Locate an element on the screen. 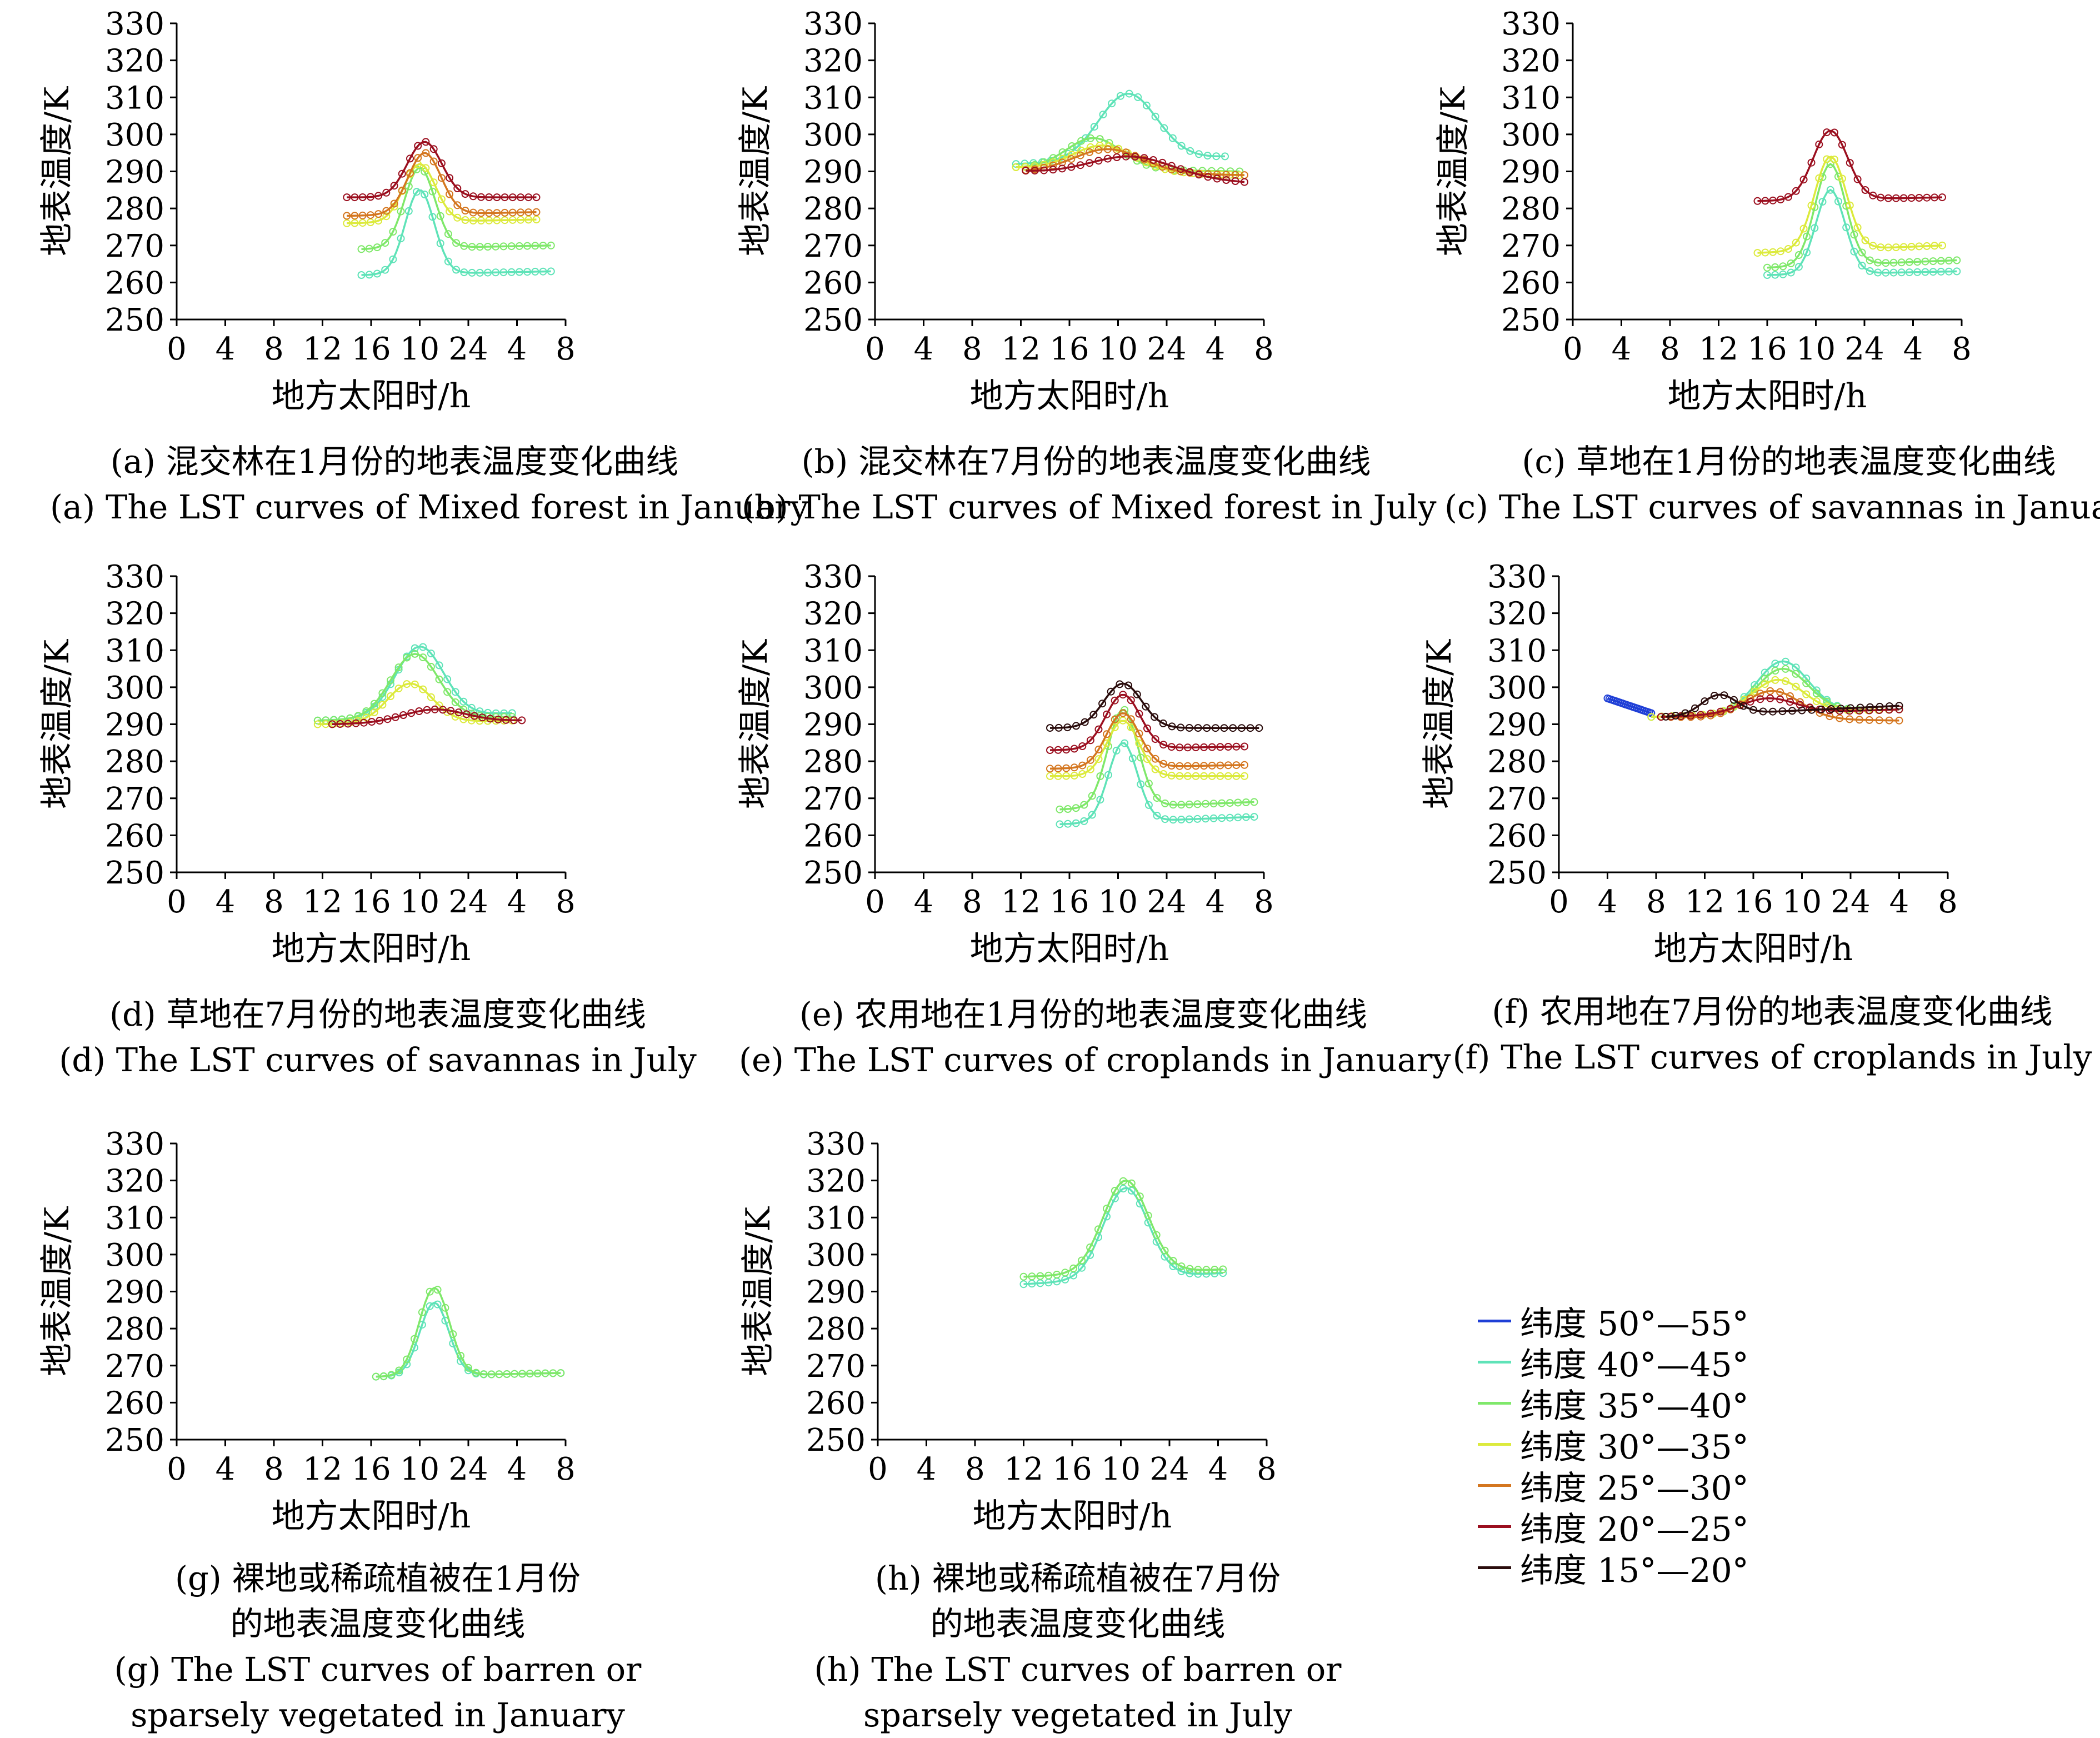 The width and height of the screenshot is (2100, 1738). y-axis-title: 地表温度/K is located at coordinates (57, 171).